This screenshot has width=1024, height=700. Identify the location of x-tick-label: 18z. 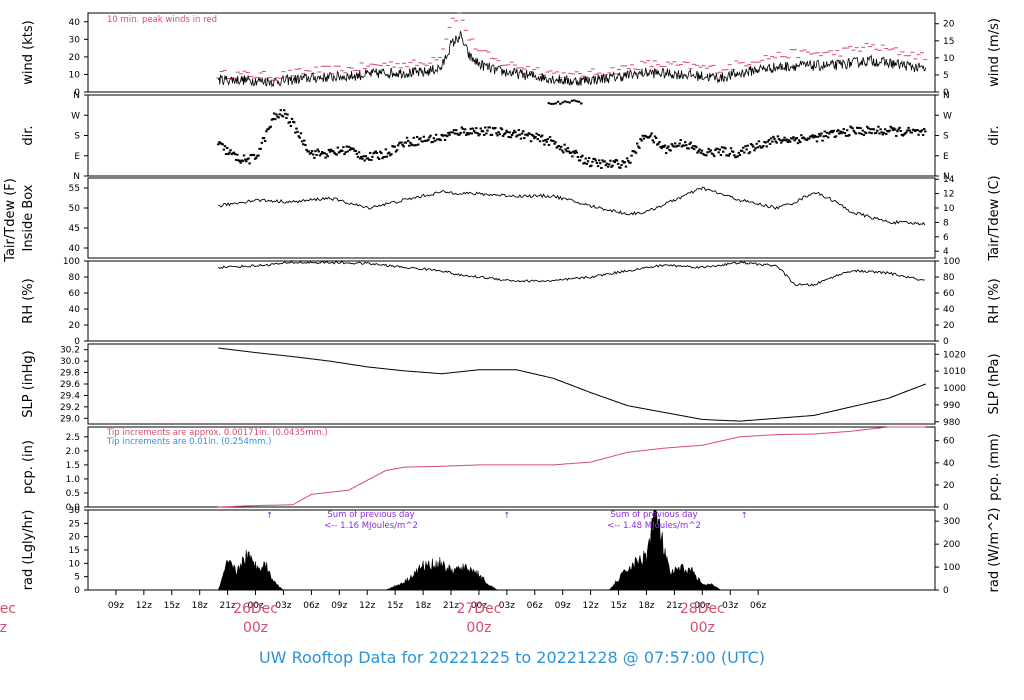
(646, 606).